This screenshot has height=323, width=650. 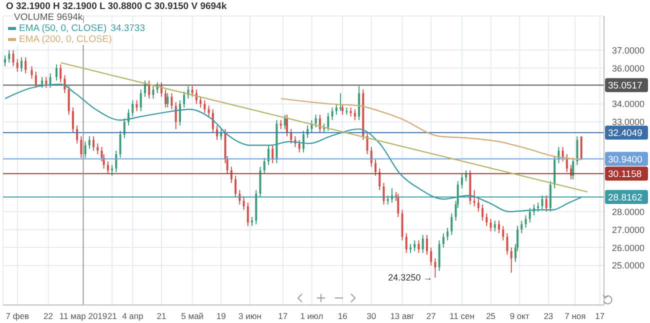 I want to click on ref-line-label: 30.1158, so click(x=625, y=174).